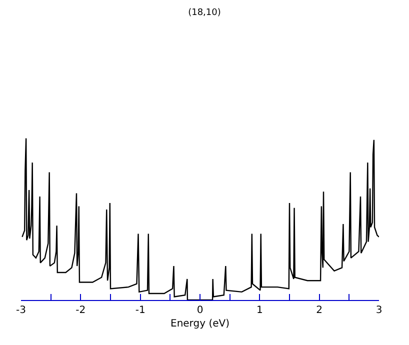 Image resolution: width=409 pixels, height=345 pixels. Describe the element at coordinates (319, 310) in the screenshot. I see `x-tick-label: 2` at that location.